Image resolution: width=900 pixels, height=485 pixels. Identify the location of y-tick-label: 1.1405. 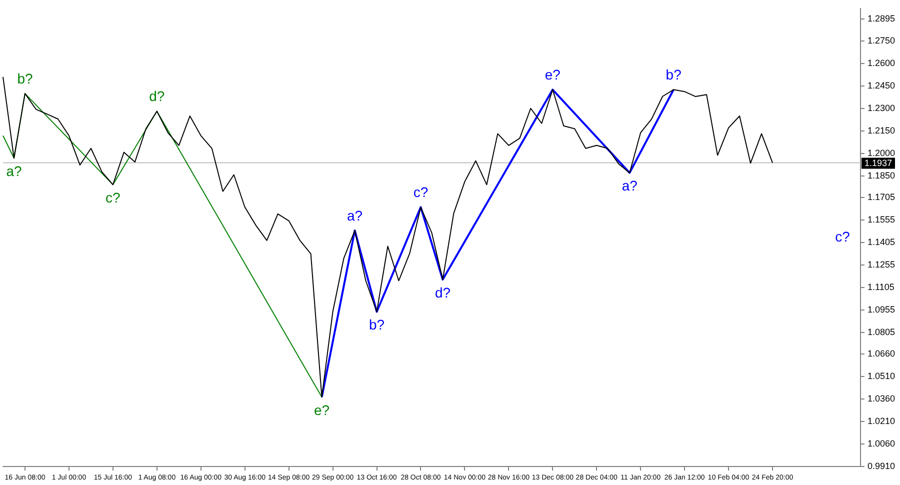
(881, 242).